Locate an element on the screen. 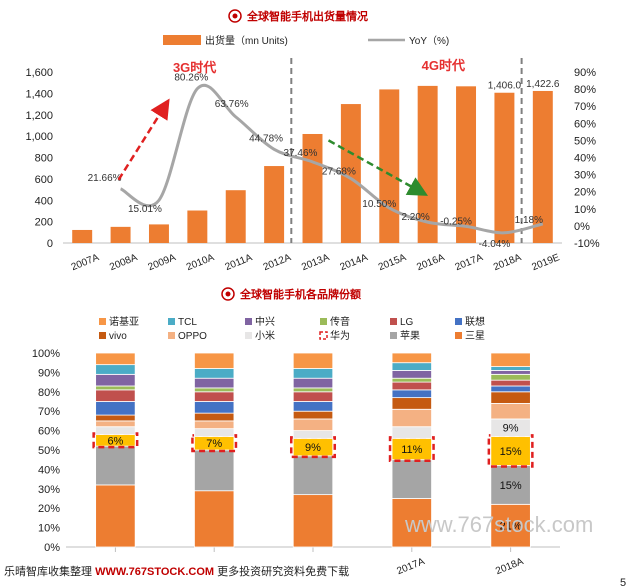 The image size is (633, 588). yoy-point-label: 63.76% is located at coordinates (232, 104).